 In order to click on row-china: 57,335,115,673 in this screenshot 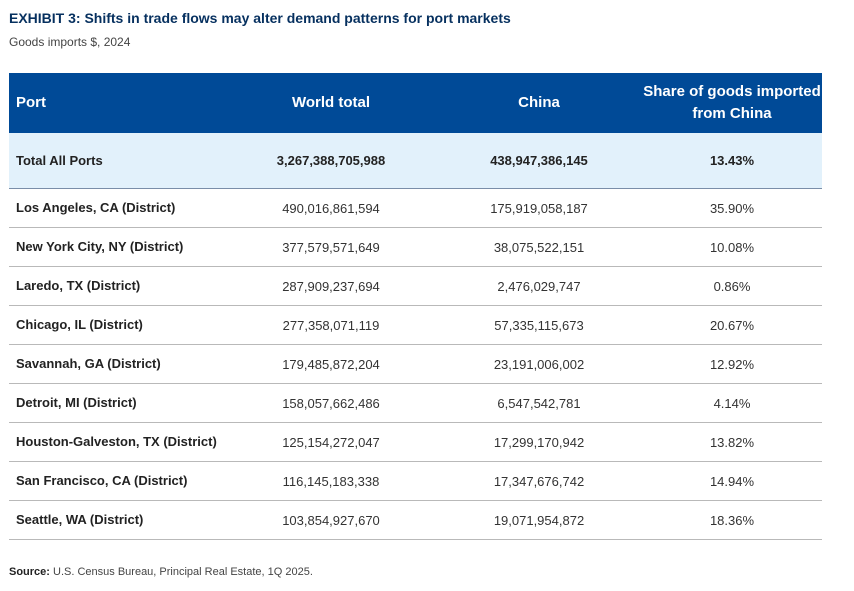, I will do `click(539, 325)`.